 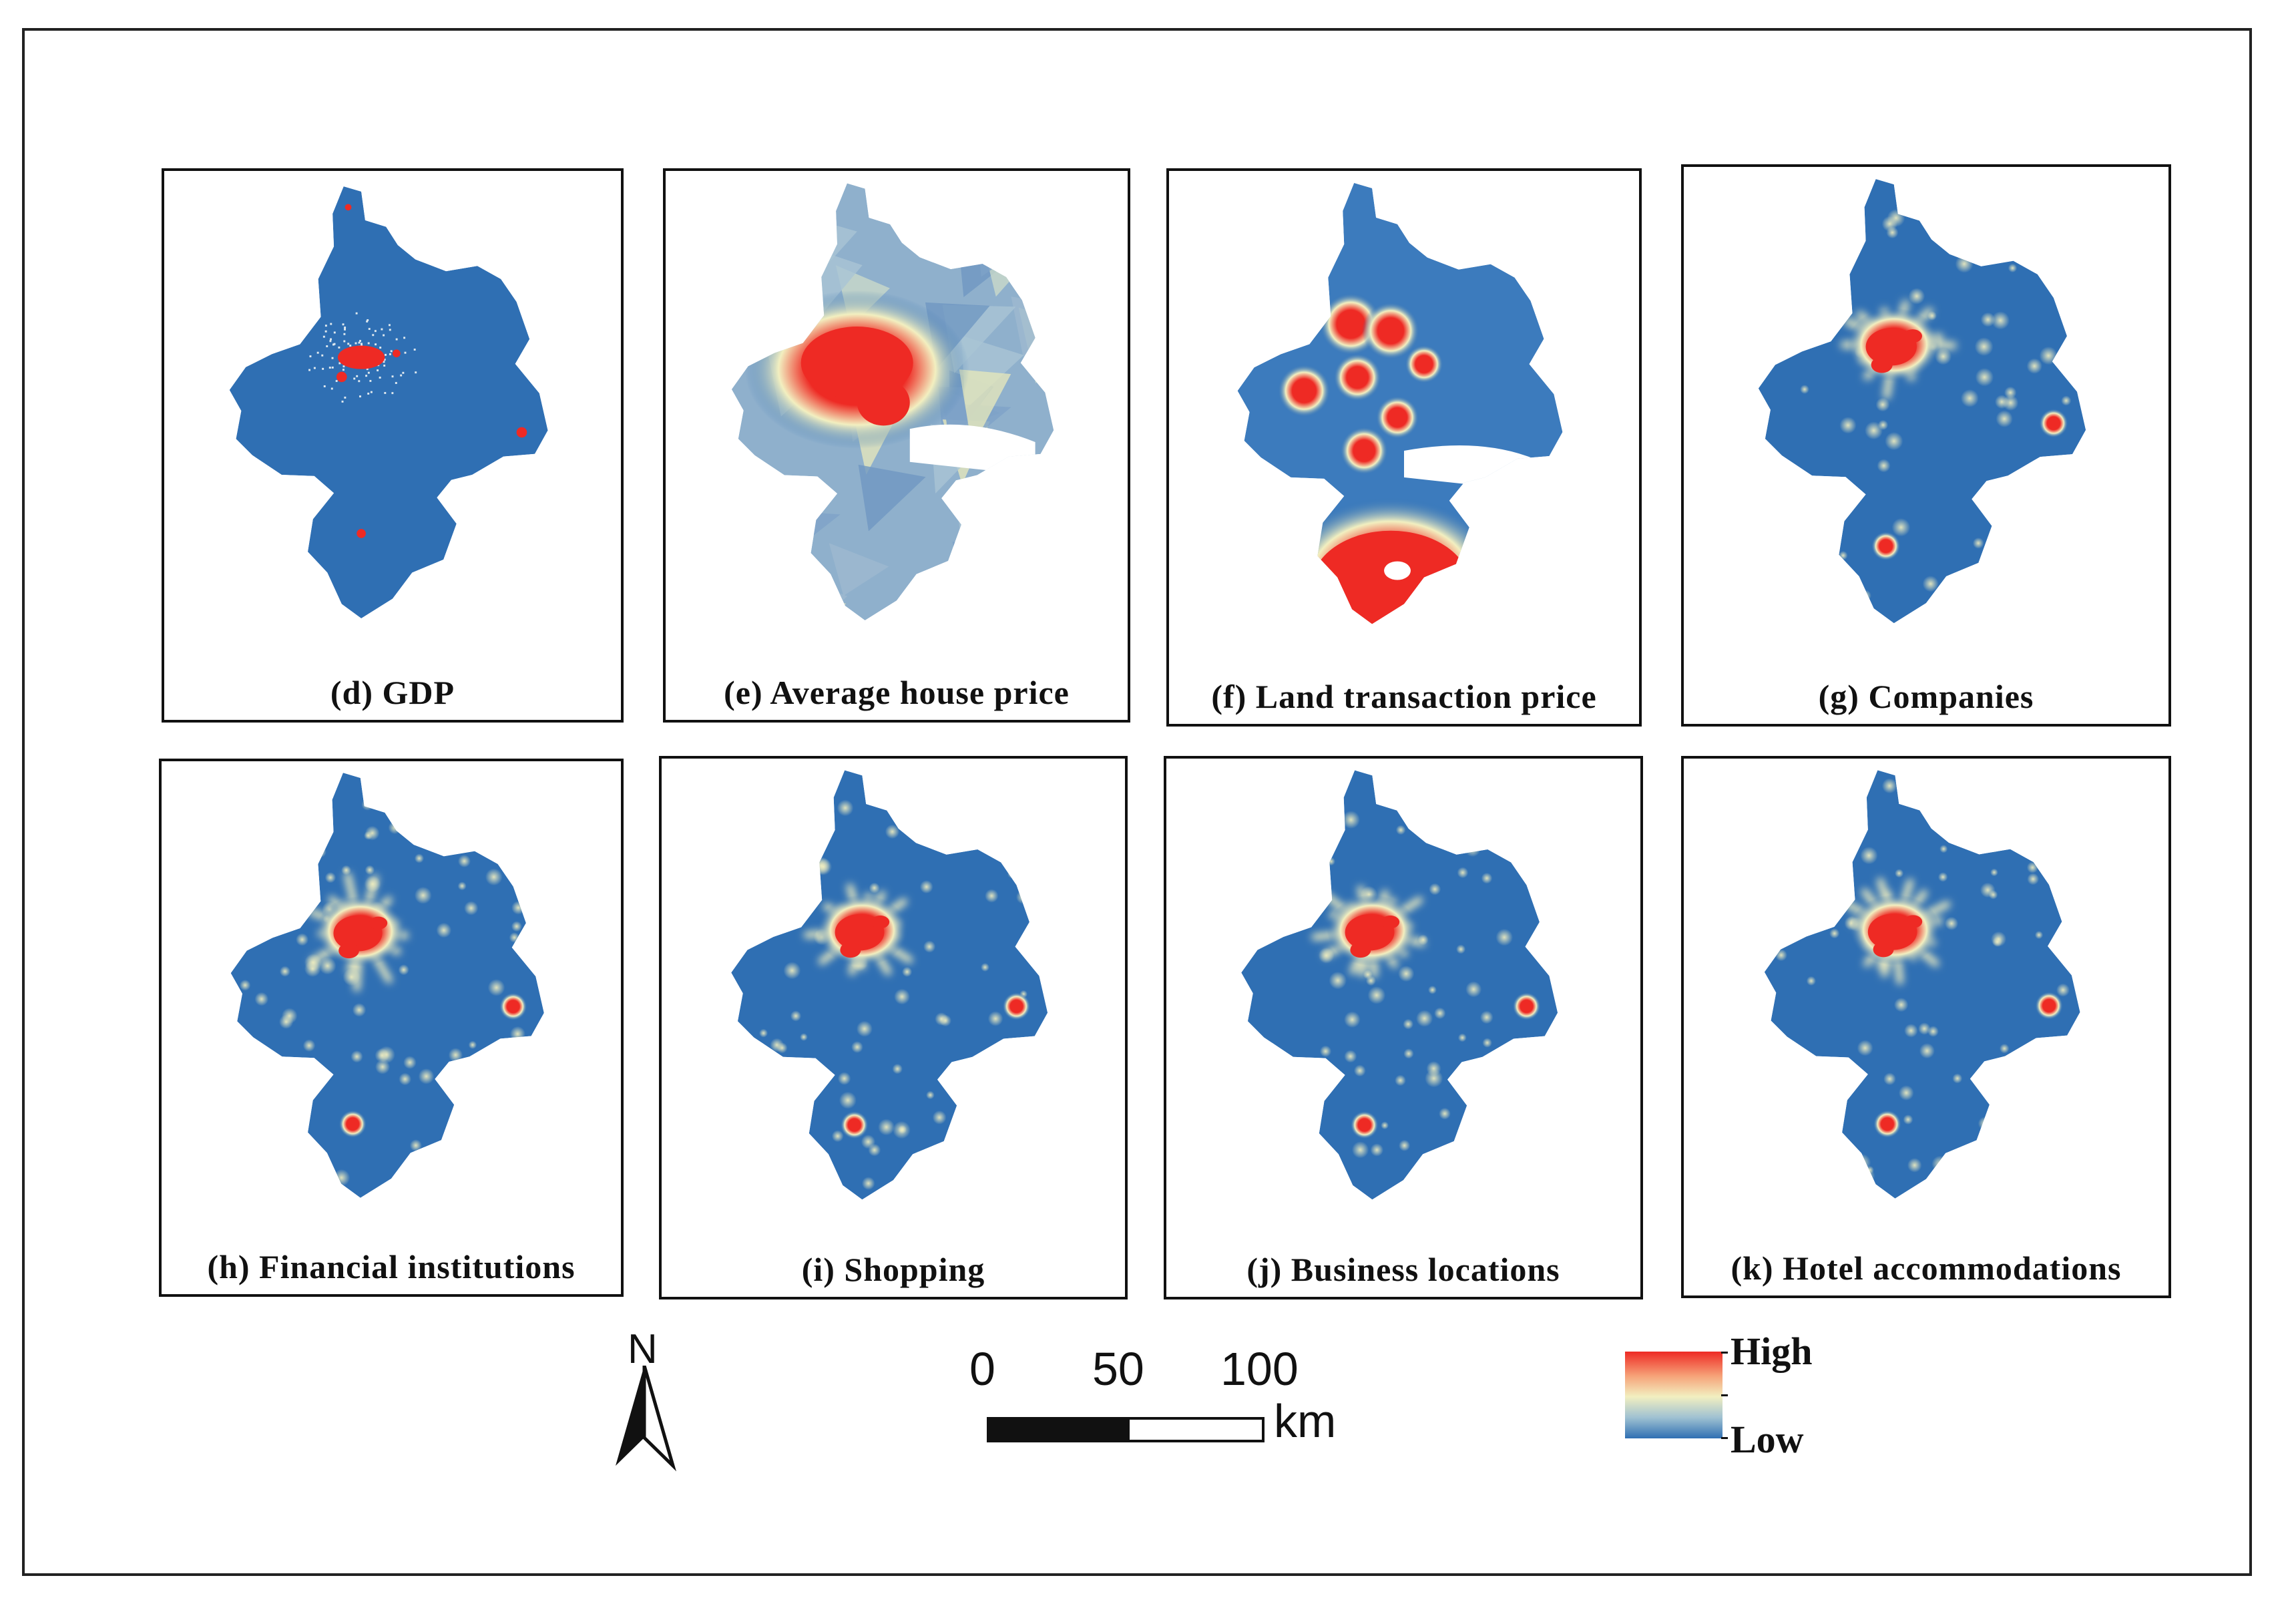 What do you see at coordinates (646, 1419) in the screenshot?
I see `north-arrow-icon` at bounding box center [646, 1419].